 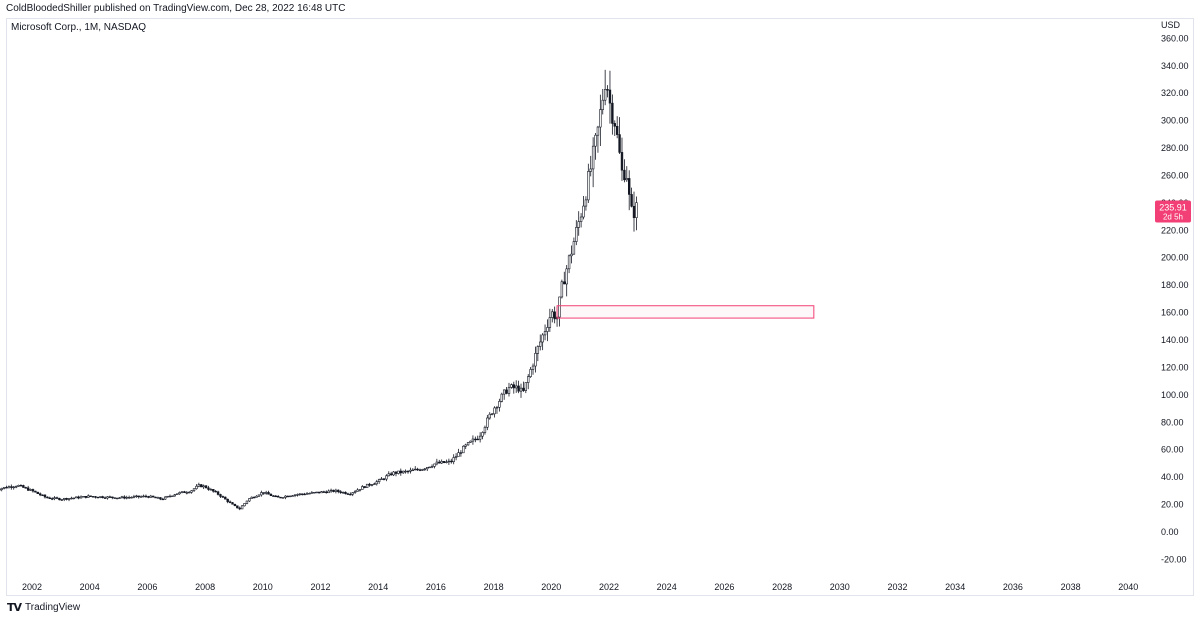 What do you see at coordinates (53, 607) in the screenshot?
I see `brand-text: TradingView` at bounding box center [53, 607].